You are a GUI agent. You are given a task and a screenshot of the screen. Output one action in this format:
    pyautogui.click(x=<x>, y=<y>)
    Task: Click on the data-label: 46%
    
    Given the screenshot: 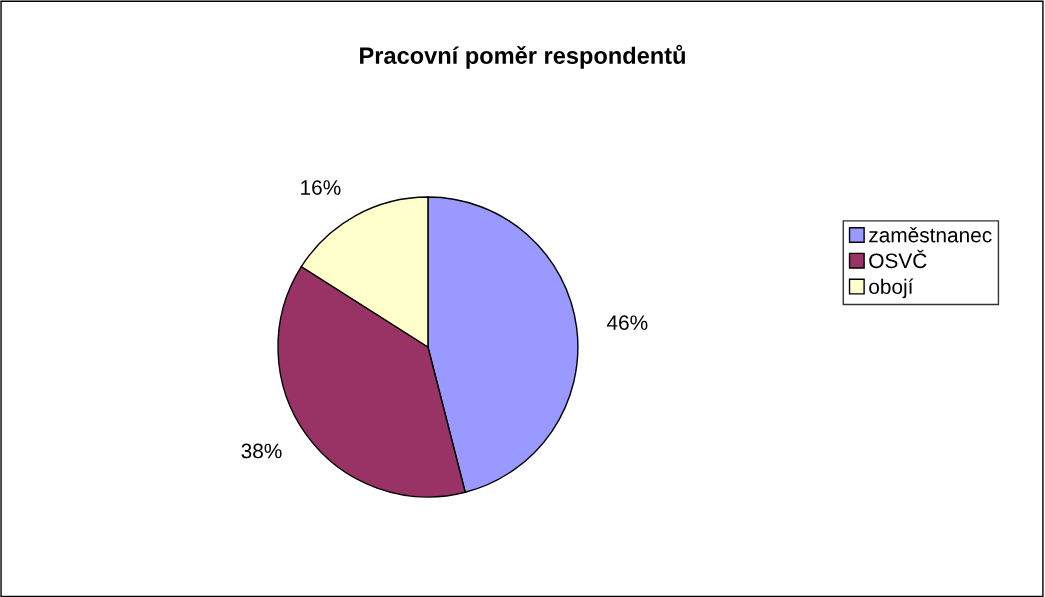 What is the action you would take?
    pyautogui.click(x=627, y=323)
    